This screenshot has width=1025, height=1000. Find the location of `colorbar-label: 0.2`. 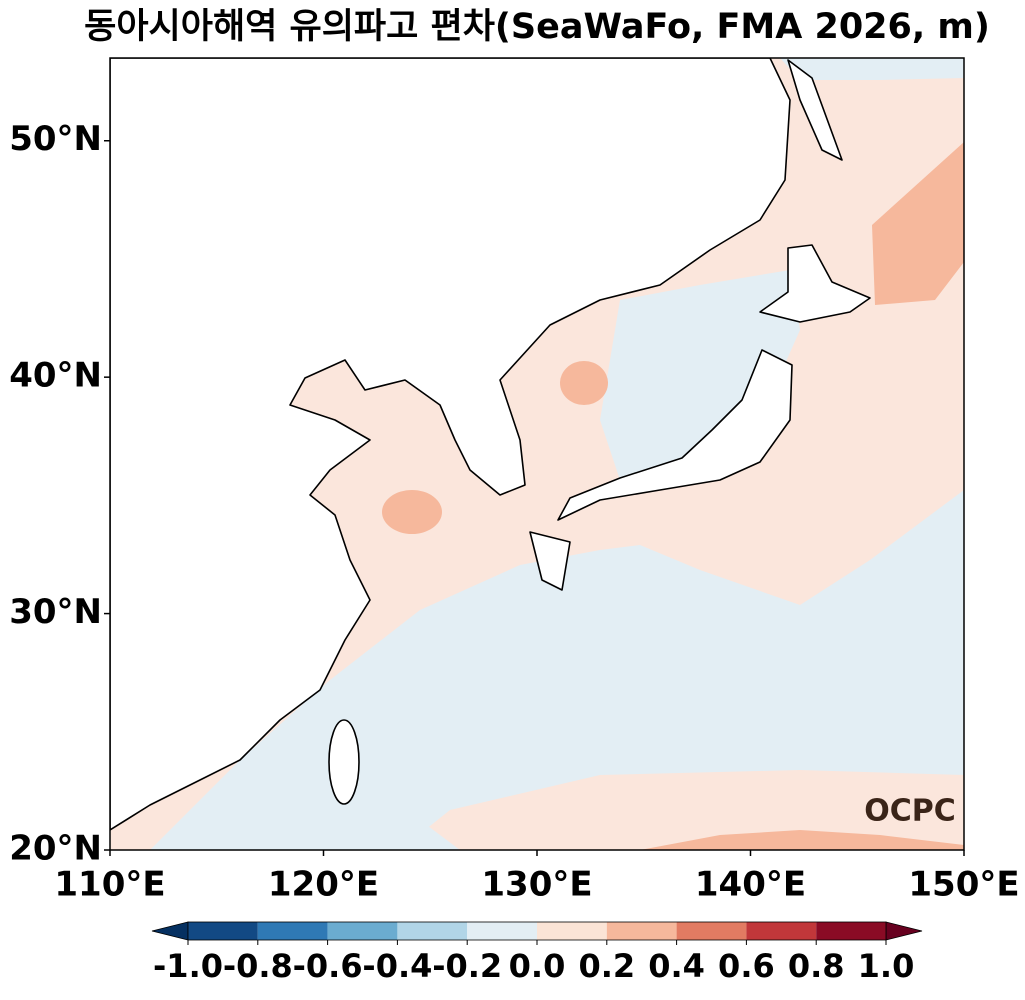

colorbar-label: 0.2 is located at coordinates (606, 966).